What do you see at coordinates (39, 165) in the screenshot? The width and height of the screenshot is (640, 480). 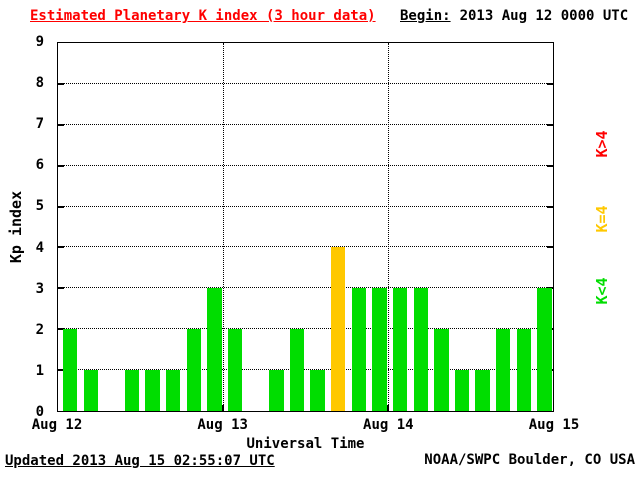 I see `y-tick-label: 6` at bounding box center [39, 165].